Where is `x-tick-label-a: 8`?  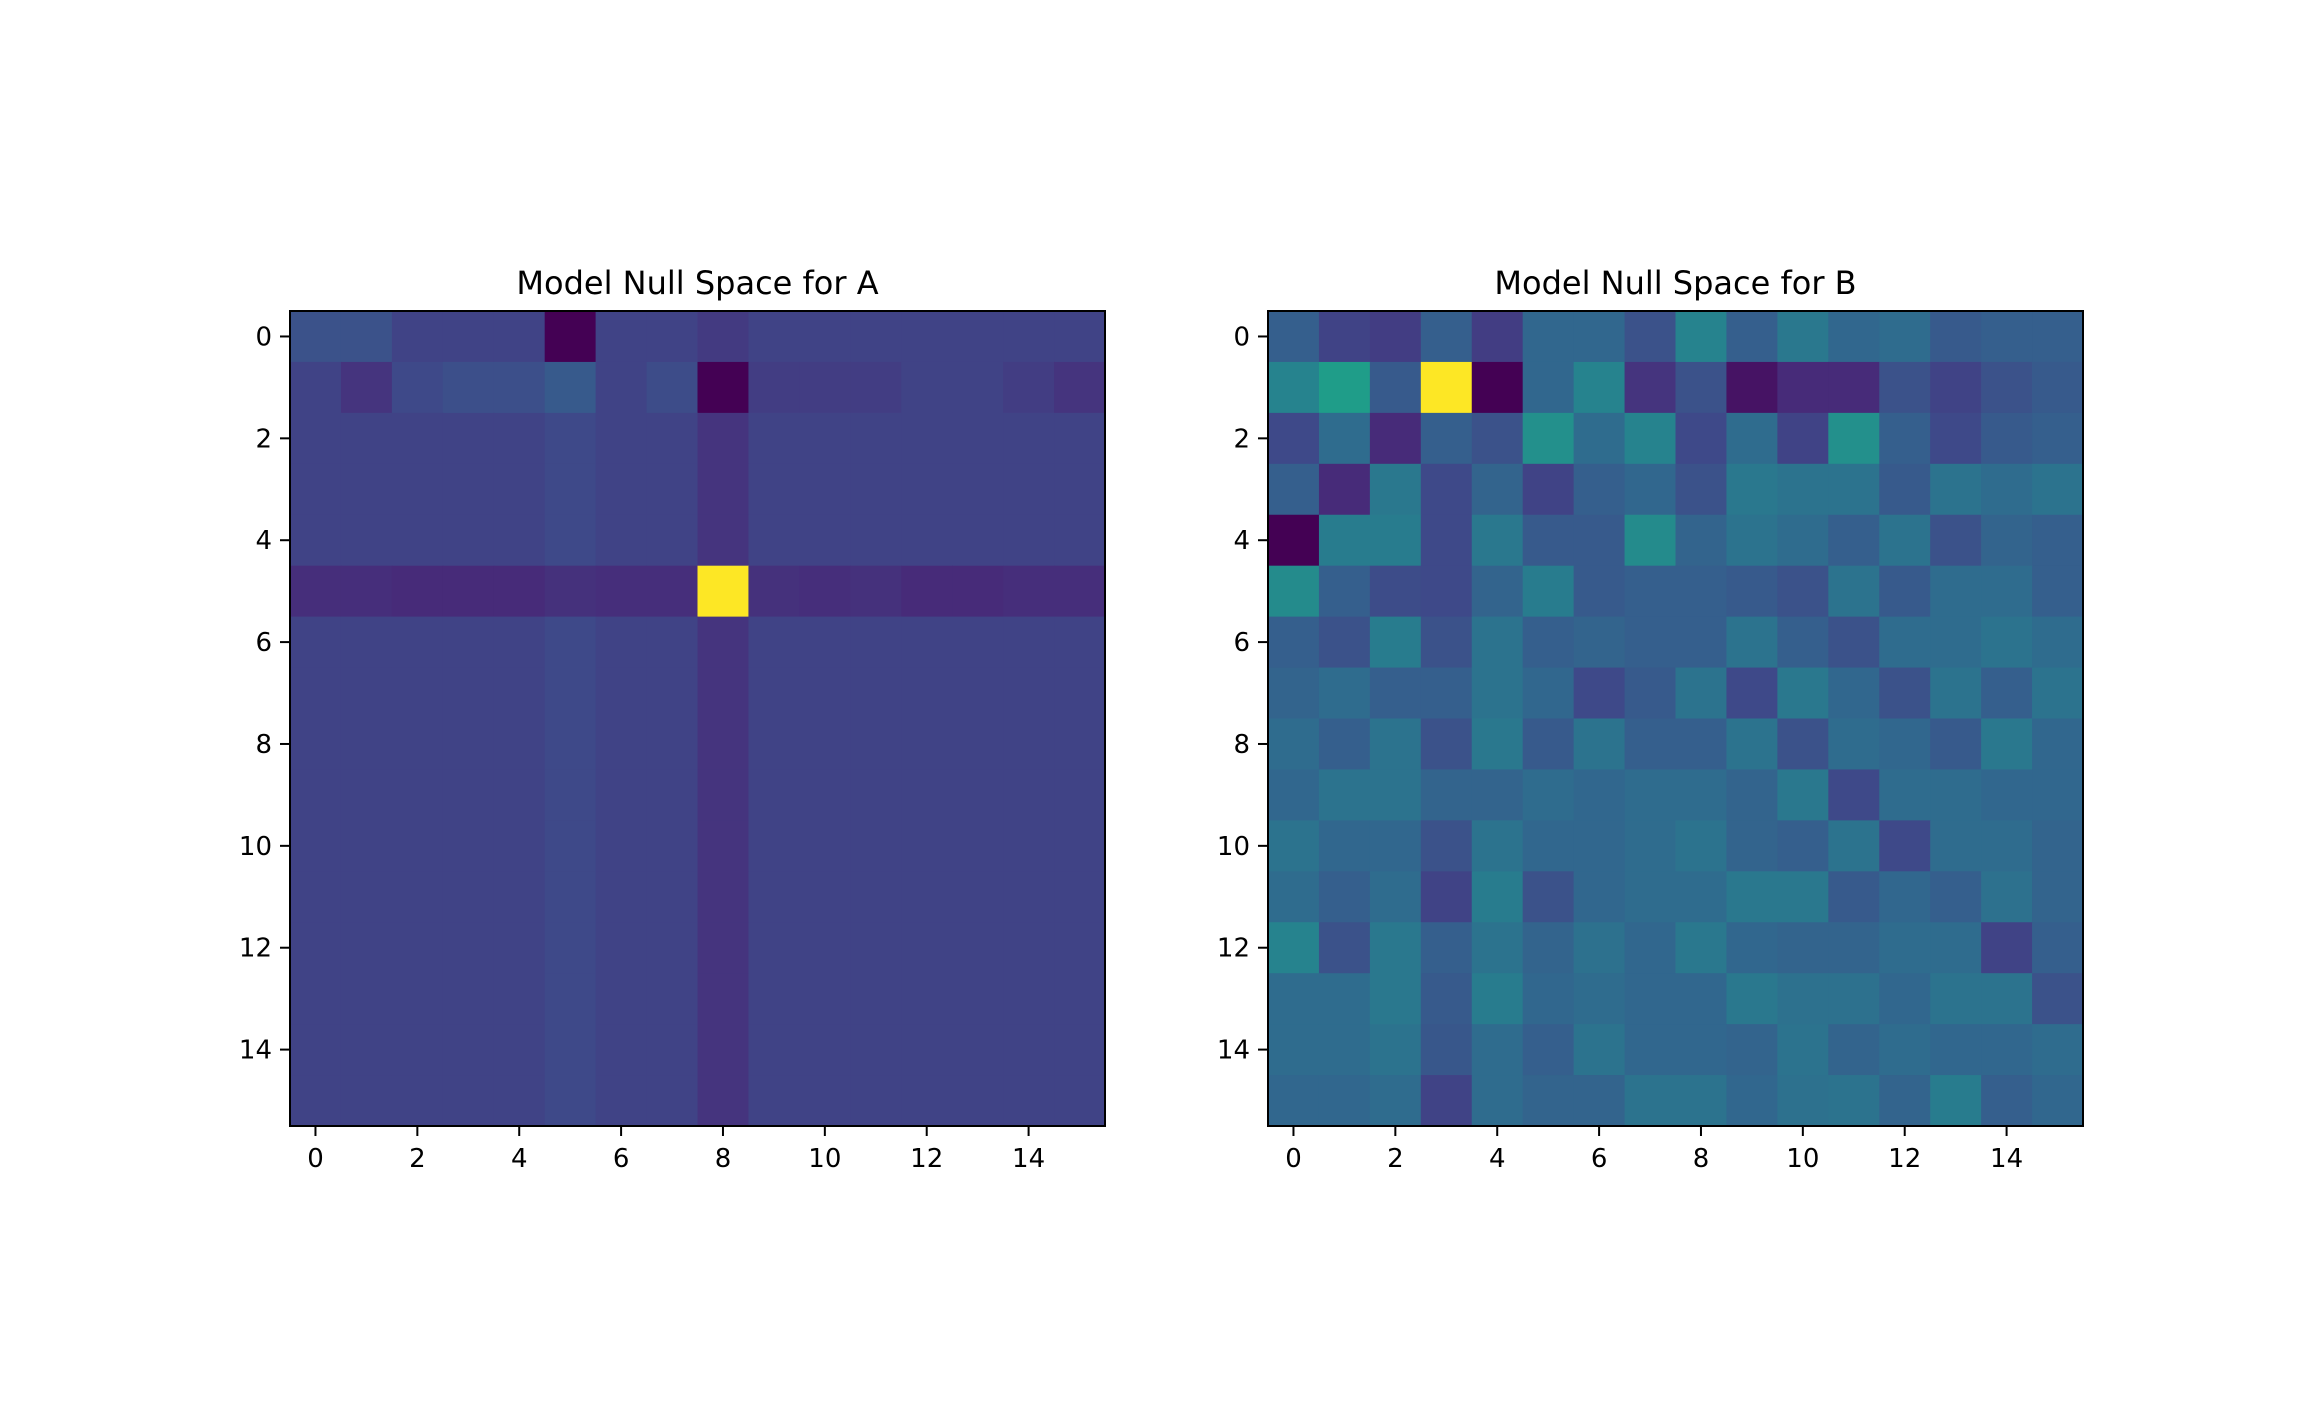 x-tick-label-a: 8 is located at coordinates (723, 1159).